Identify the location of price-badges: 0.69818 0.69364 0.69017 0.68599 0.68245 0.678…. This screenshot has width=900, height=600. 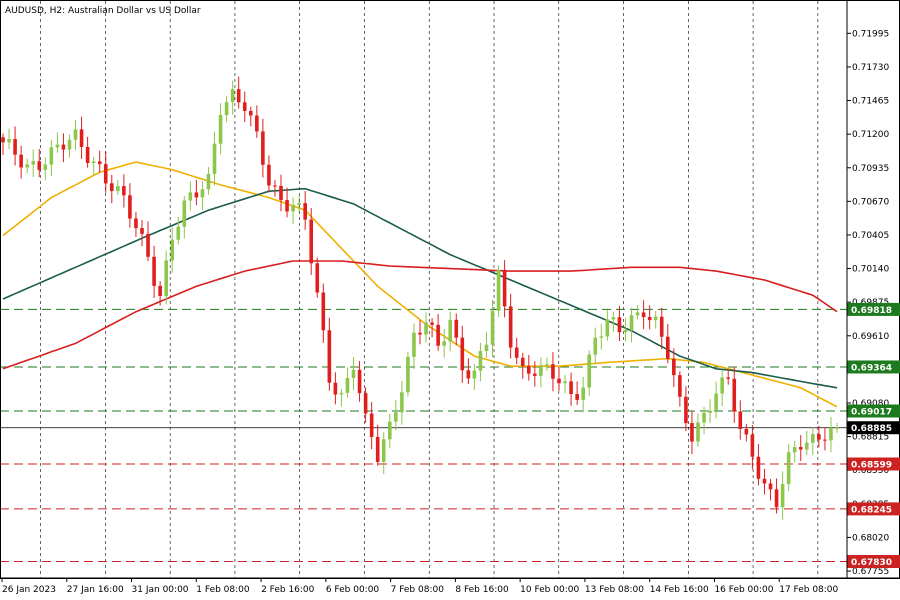
(873, 435).